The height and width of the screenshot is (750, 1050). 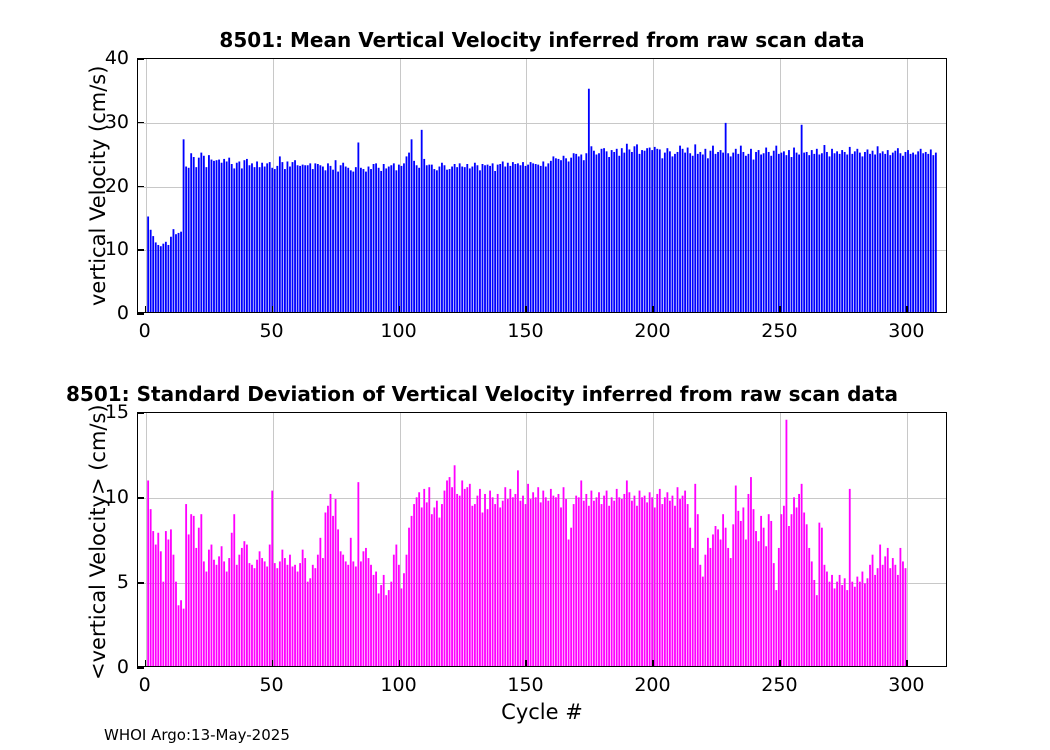 What do you see at coordinates (140, 413) in the screenshot?
I see `y-tick-mark` at bounding box center [140, 413].